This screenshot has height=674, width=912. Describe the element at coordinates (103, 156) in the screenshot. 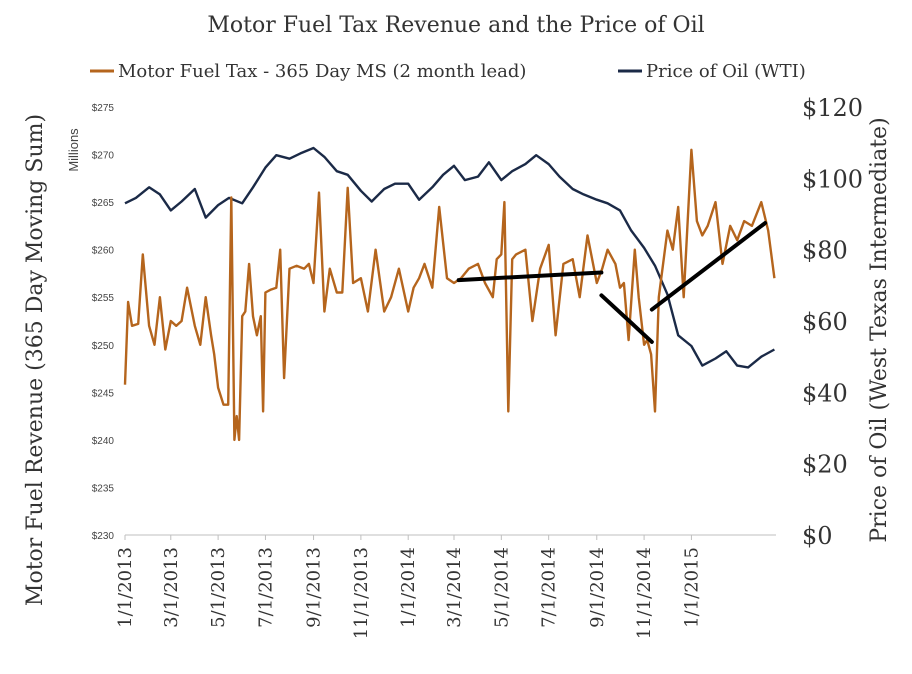

I see `left-axis-tick-label: $270` at that location.